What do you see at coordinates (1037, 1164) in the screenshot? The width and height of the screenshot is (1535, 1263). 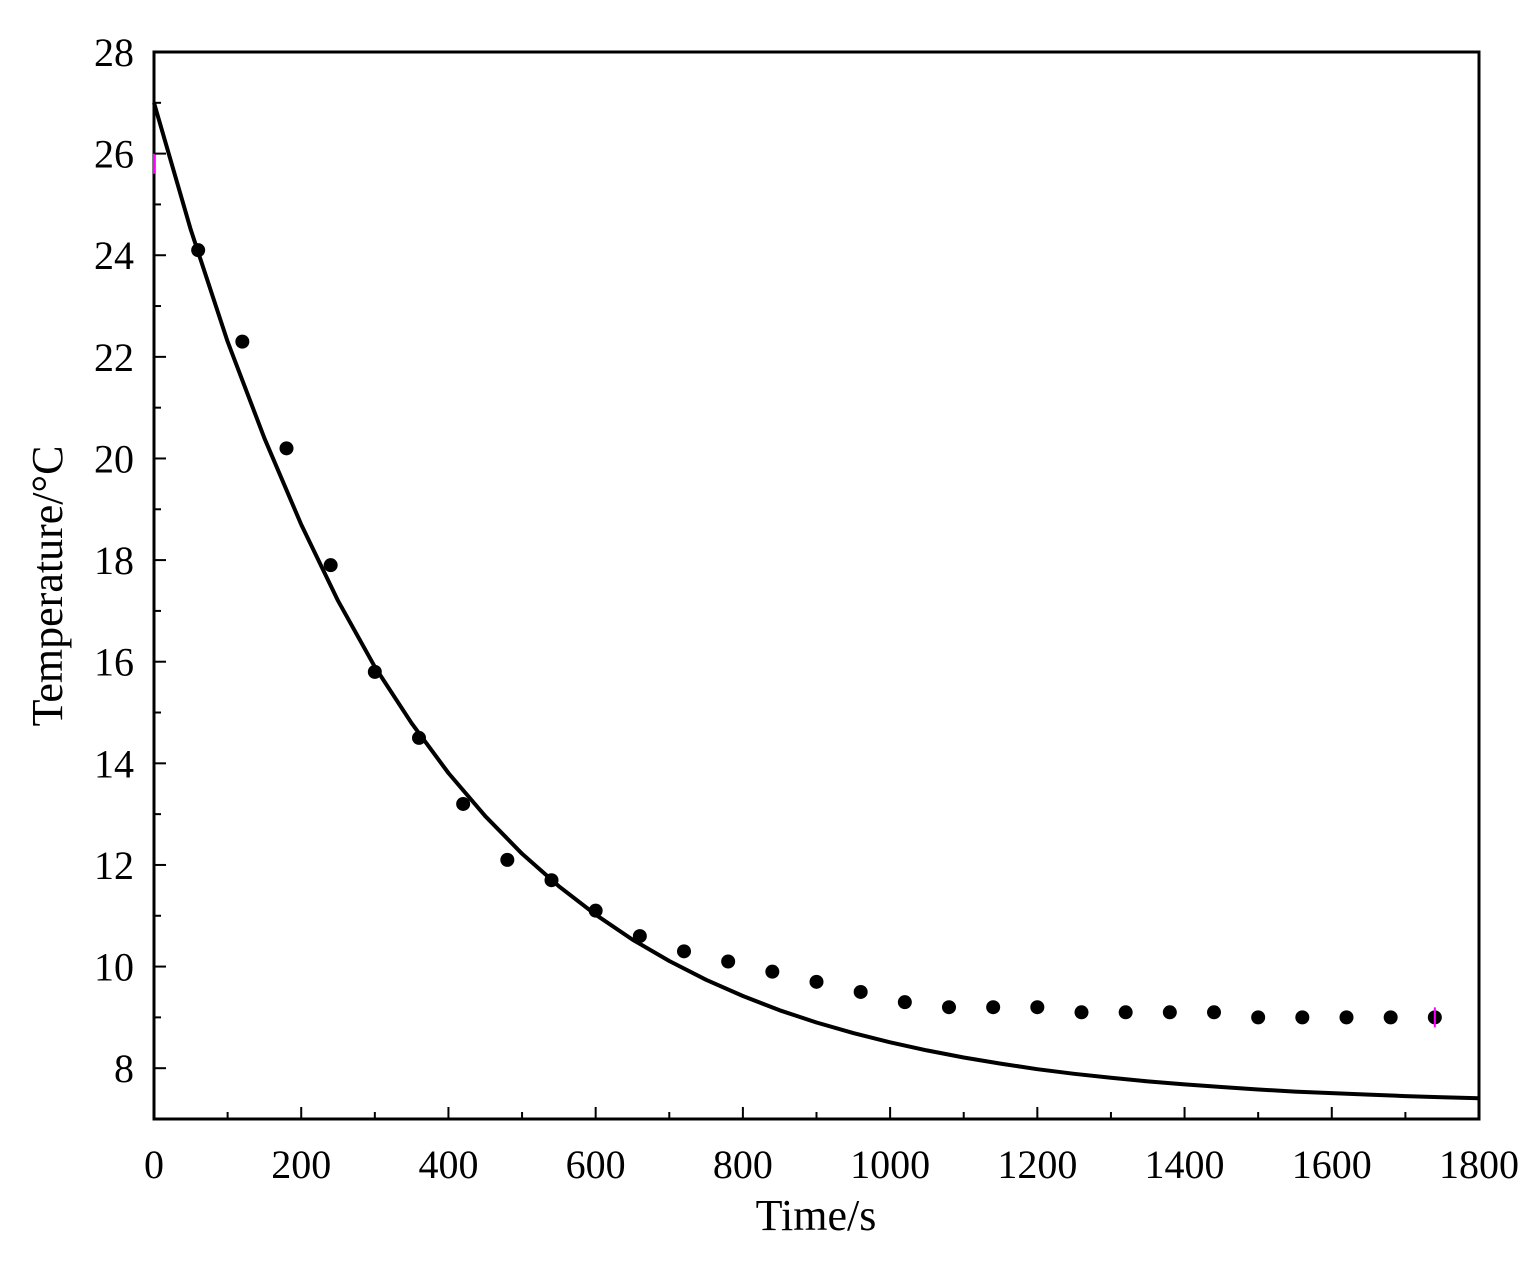 I see `x-tick-label: 1200` at bounding box center [1037, 1164].